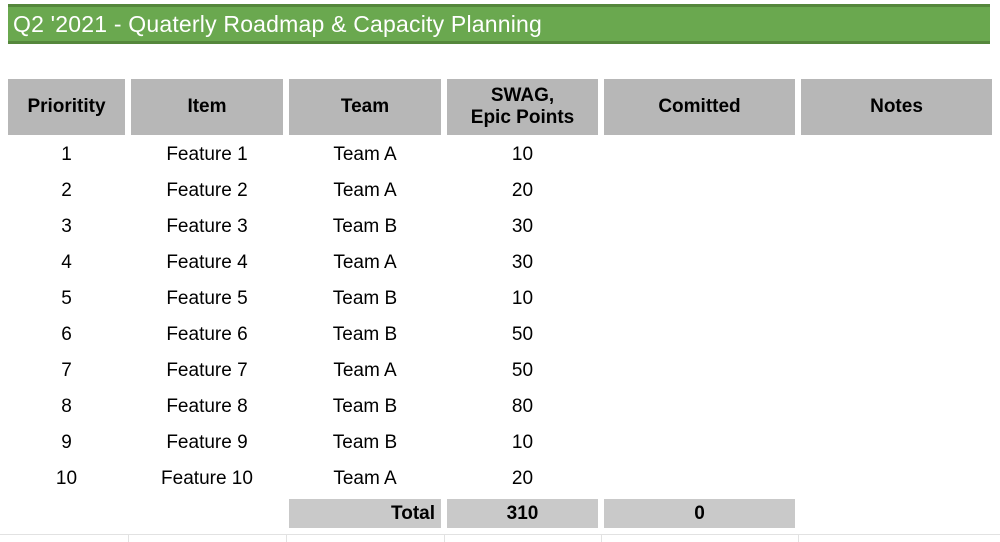  What do you see at coordinates (66, 154) in the screenshot?
I see `cell-priority: 1` at bounding box center [66, 154].